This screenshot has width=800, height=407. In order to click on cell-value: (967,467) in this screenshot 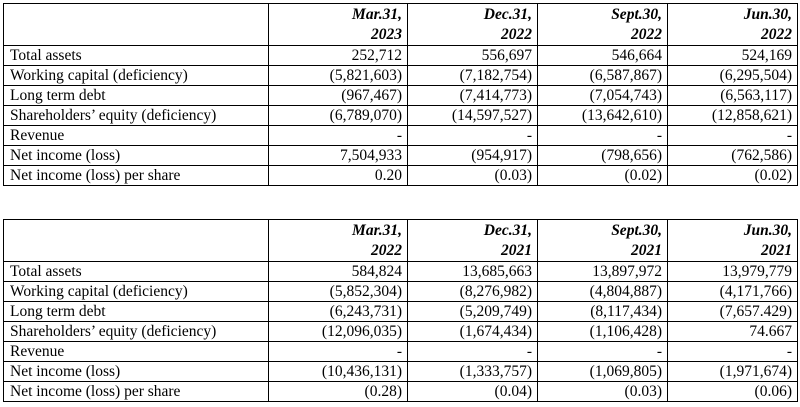, I will do `click(338, 95)`.